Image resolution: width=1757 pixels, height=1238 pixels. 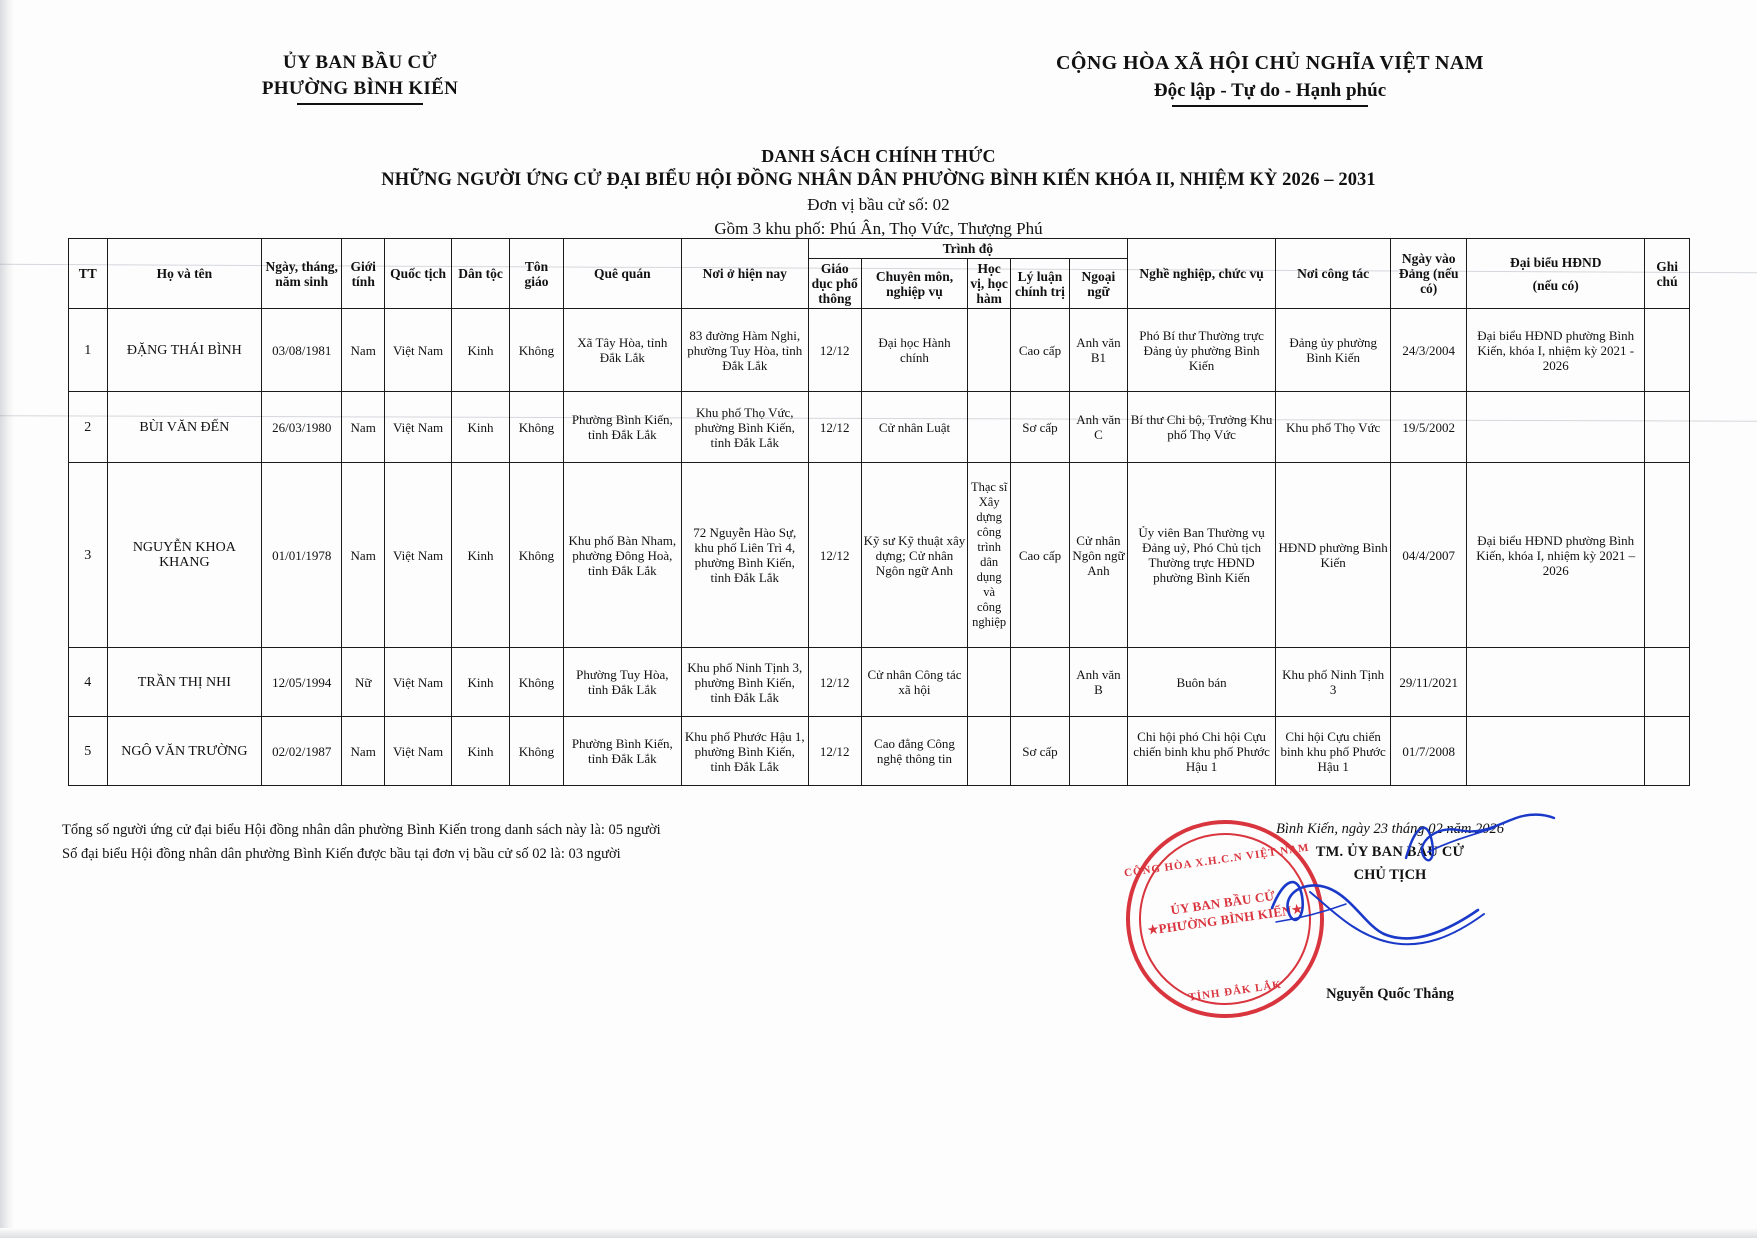 I want to click on cell-edu-major: Cao đẳng Công nghệ thông tin, so click(x=914, y=751).